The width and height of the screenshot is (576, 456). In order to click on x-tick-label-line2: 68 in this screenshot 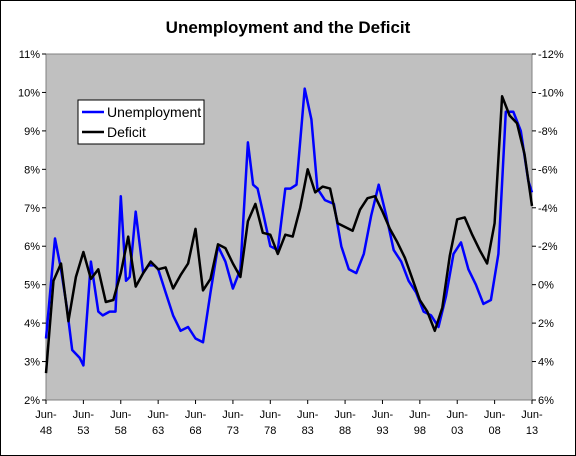, I will do `click(195, 431)`.